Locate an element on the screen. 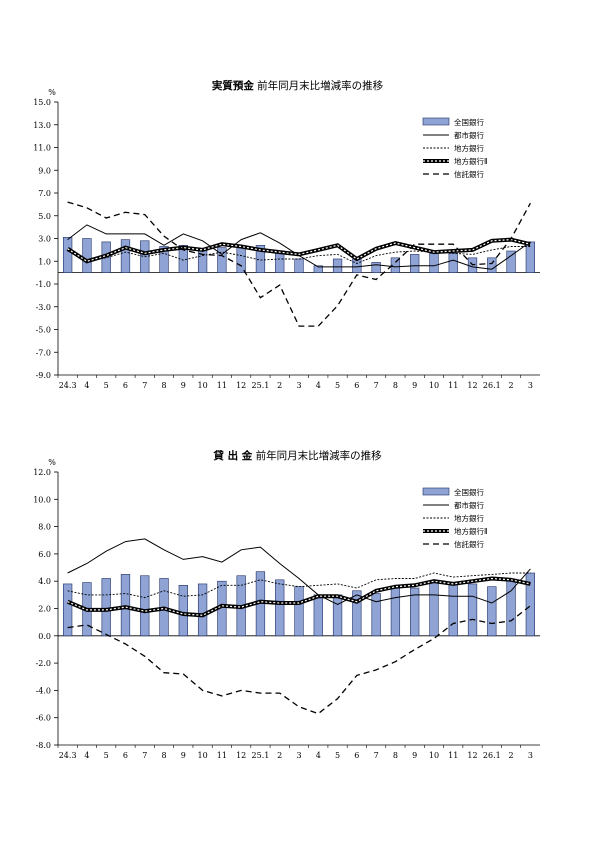  y-tick-label: 6.0 is located at coordinates (44, 554).